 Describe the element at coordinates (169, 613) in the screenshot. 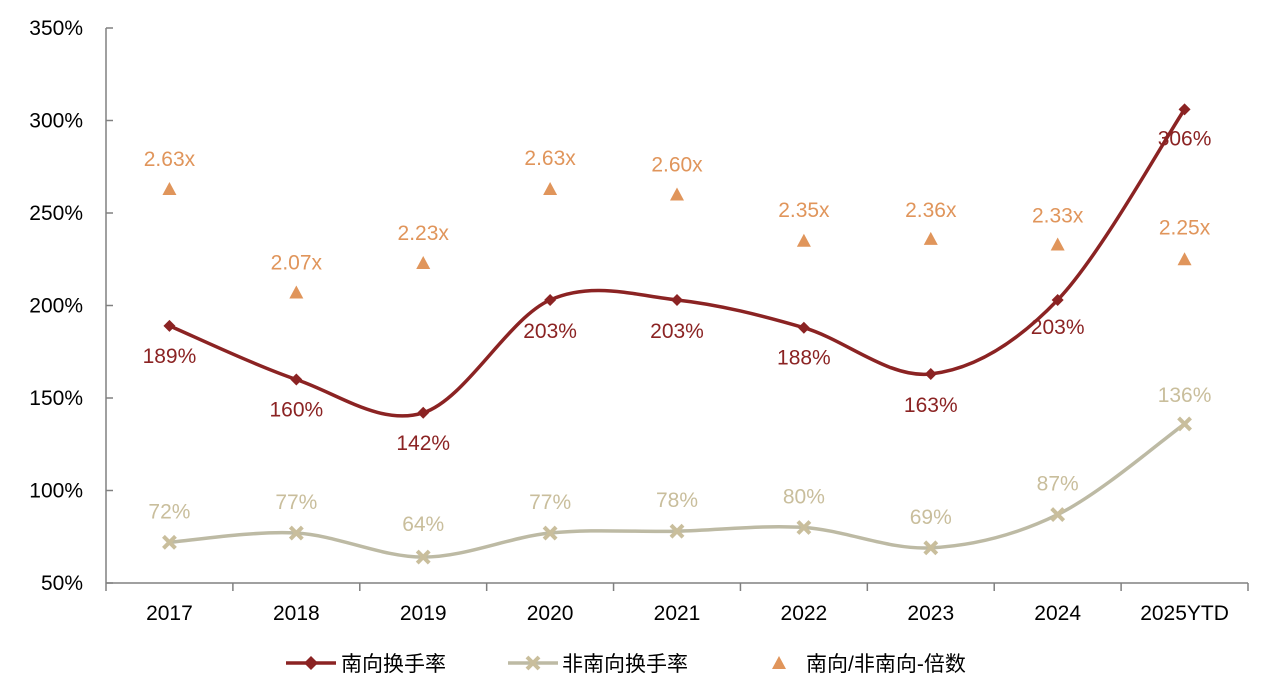

I see `x-tick-label: 2017` at that location.